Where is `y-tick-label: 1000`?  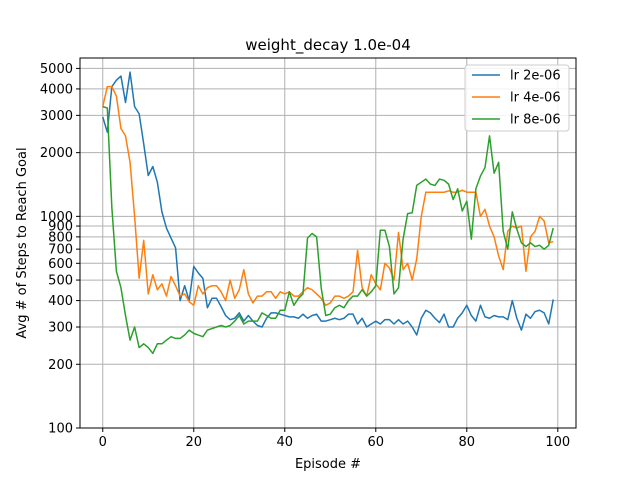 y-tick-label: 1000 is located at coordinates (56, 217).